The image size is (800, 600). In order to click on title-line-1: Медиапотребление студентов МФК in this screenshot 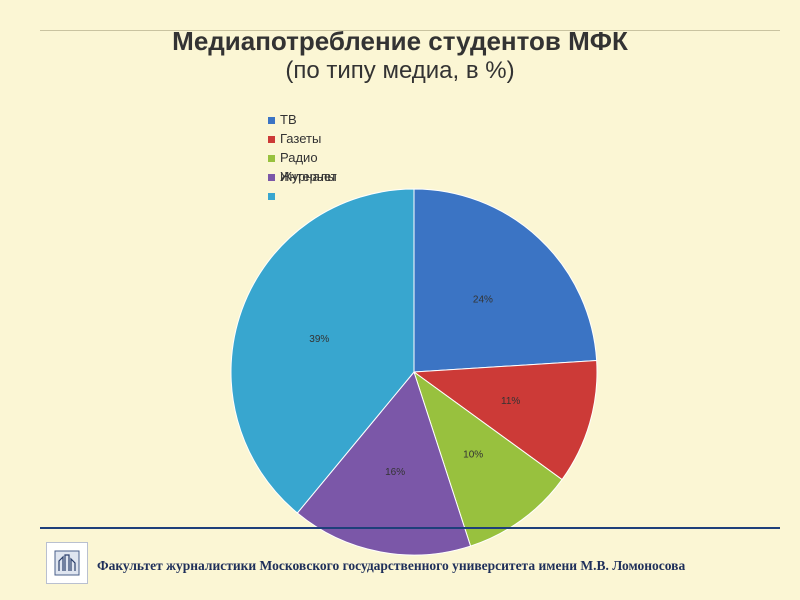, I will do `click(400, 41)`.